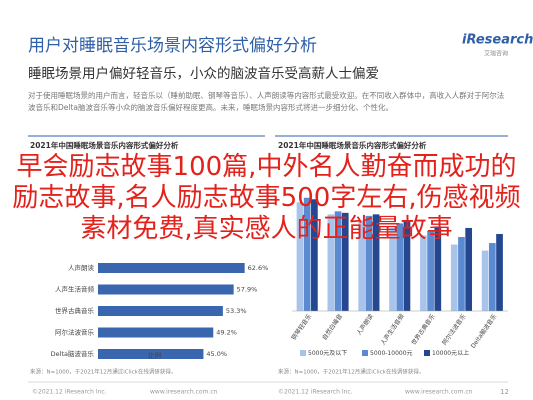 The image size is (533, 400). Describe the element at coordinates (216, 354) in the screenshot. I see `value-label: 45.0%` at that location.